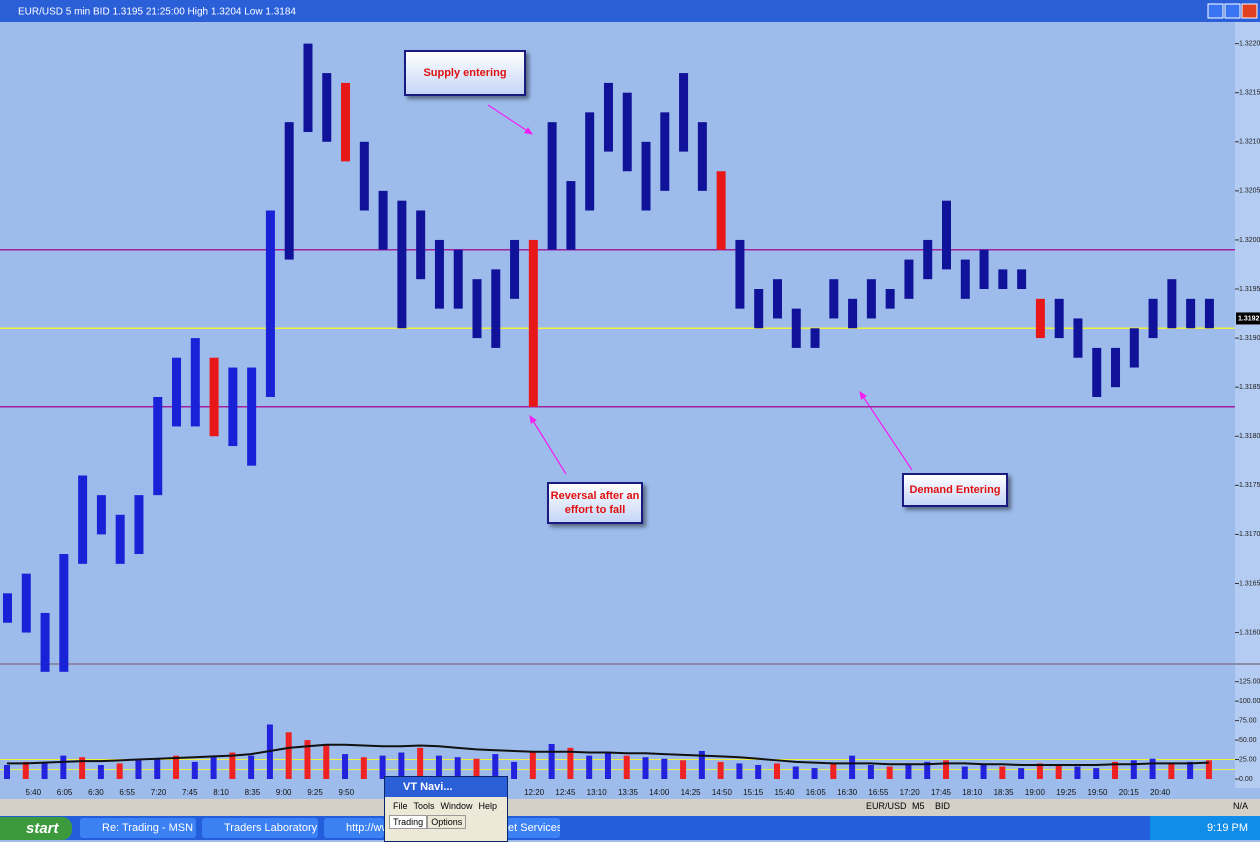  What do you see at coordinates (1249, 191) in the screenshot?
I see `y-tick-label: 1.3205` at bounding box center [1249, 191].